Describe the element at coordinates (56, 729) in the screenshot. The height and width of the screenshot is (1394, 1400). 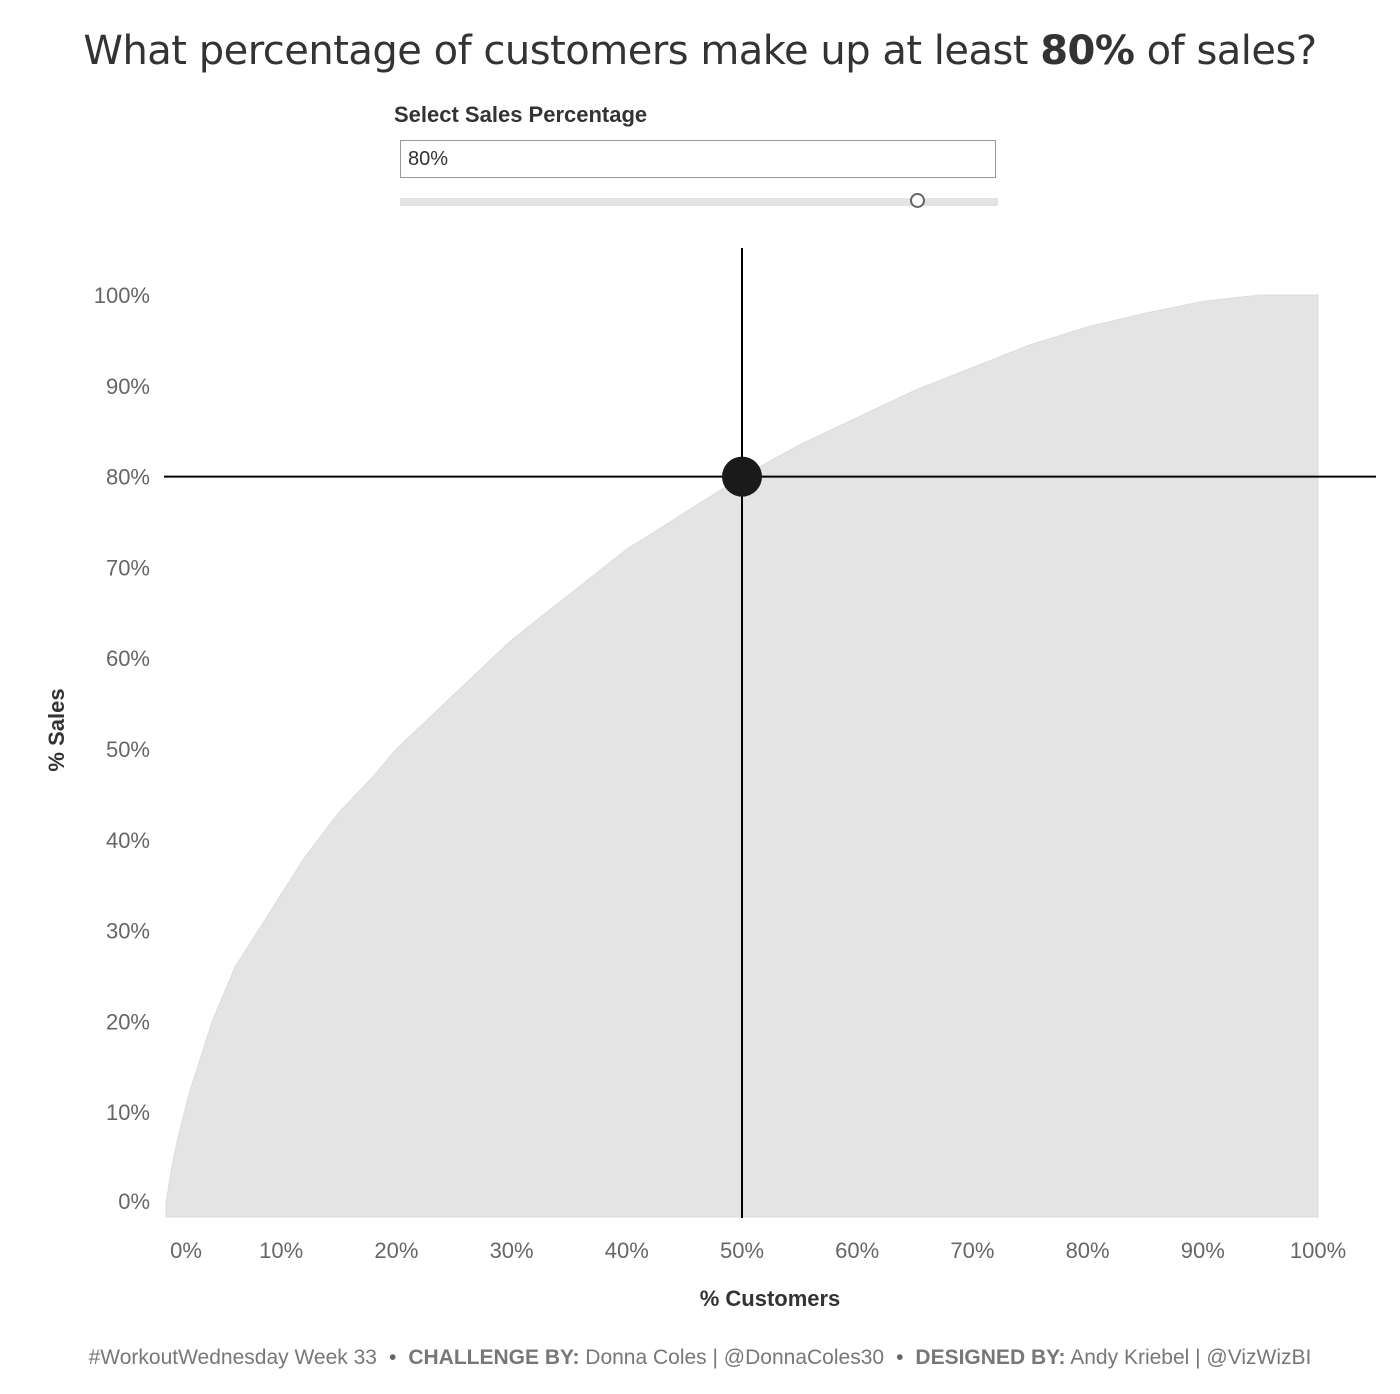
I see `y-axis-title: % Sales` at that location.